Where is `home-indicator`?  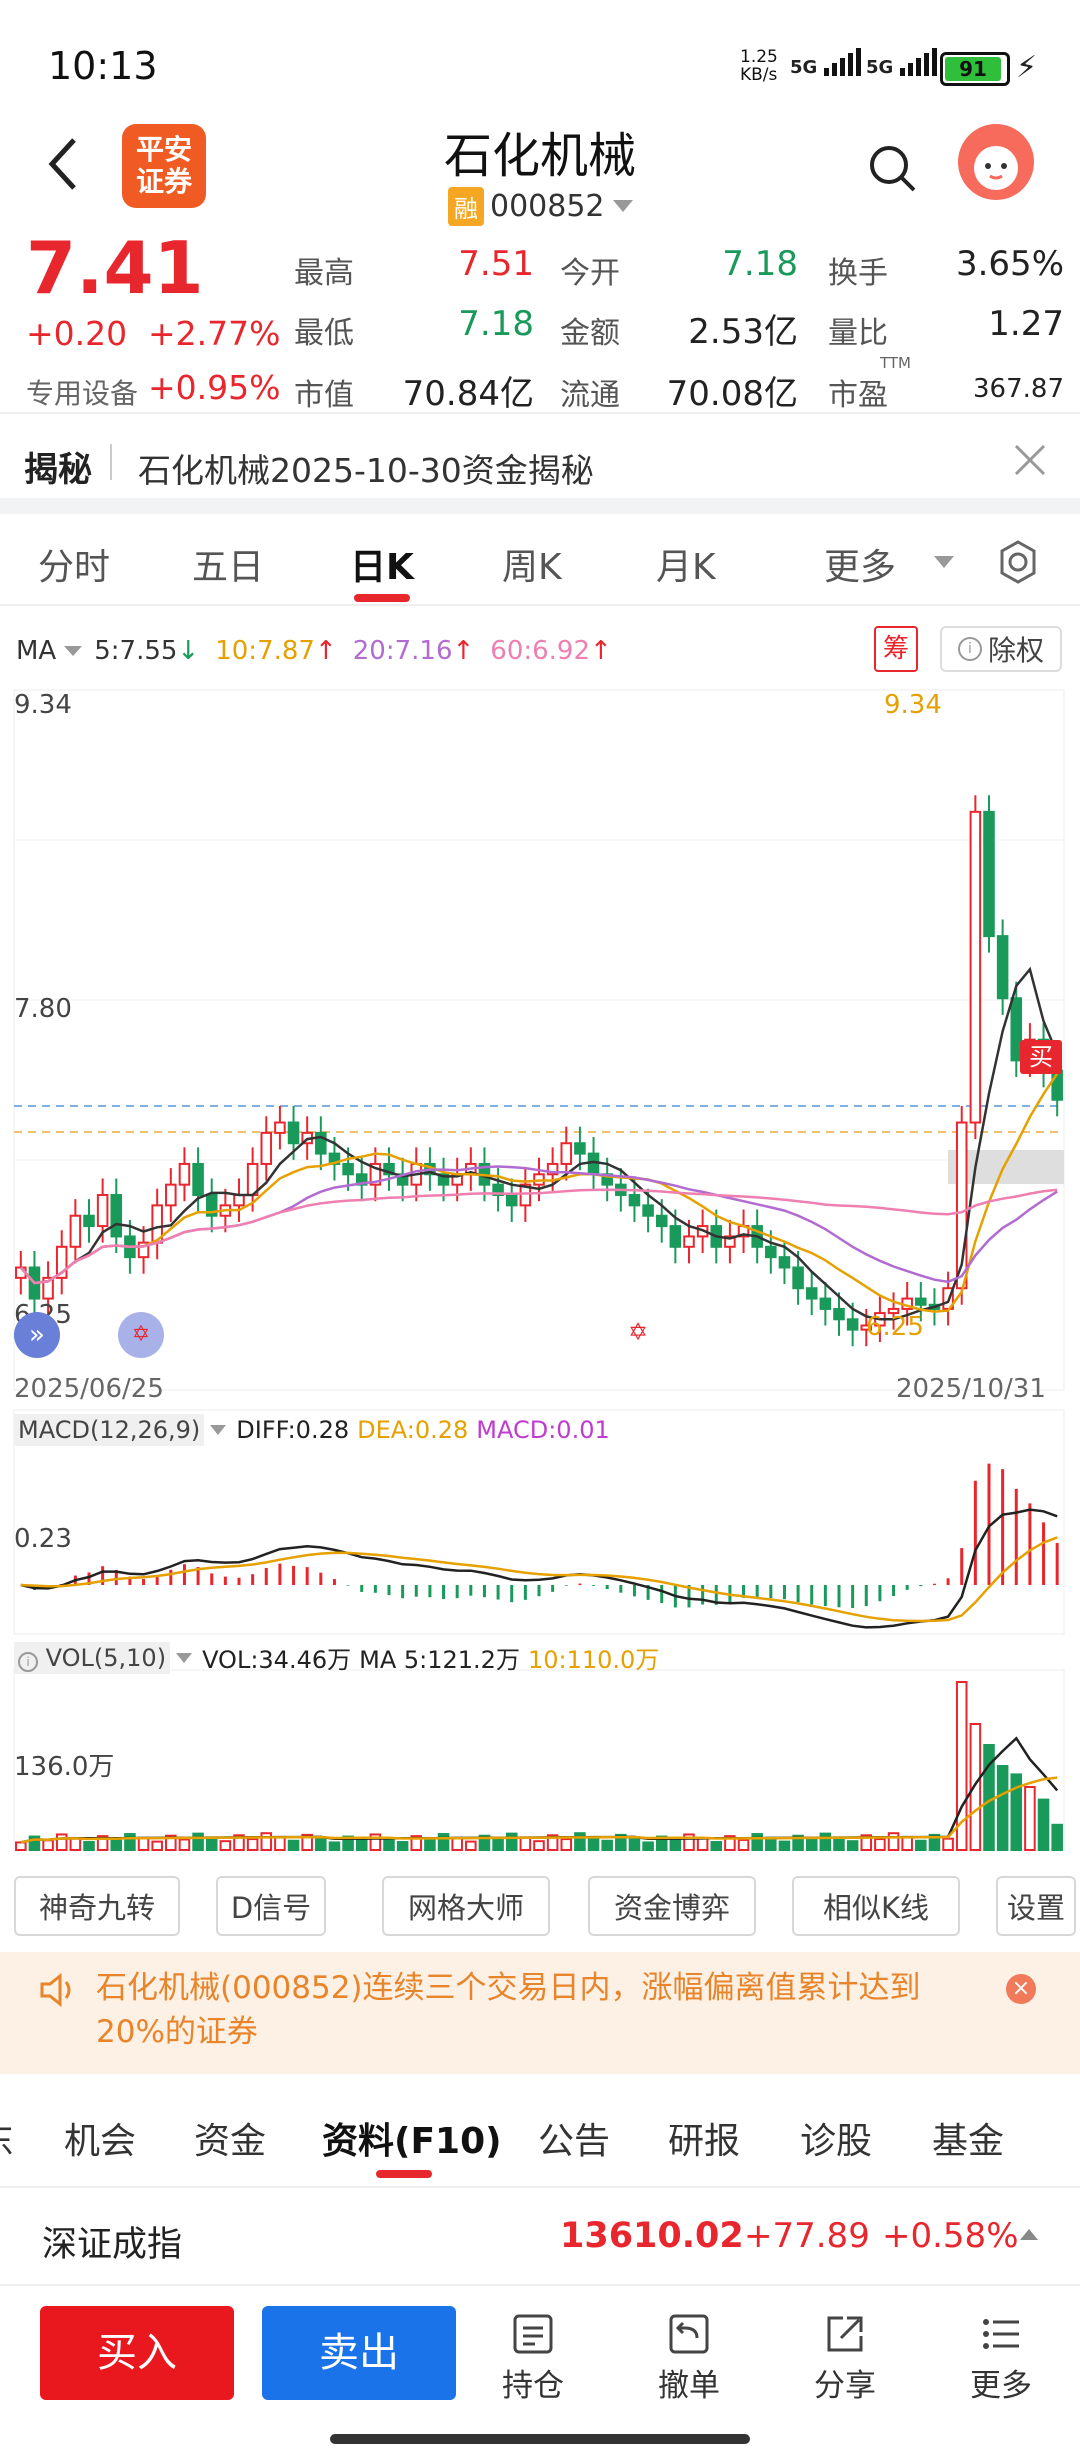
home-indicator is located at coordinates (540, 2439).